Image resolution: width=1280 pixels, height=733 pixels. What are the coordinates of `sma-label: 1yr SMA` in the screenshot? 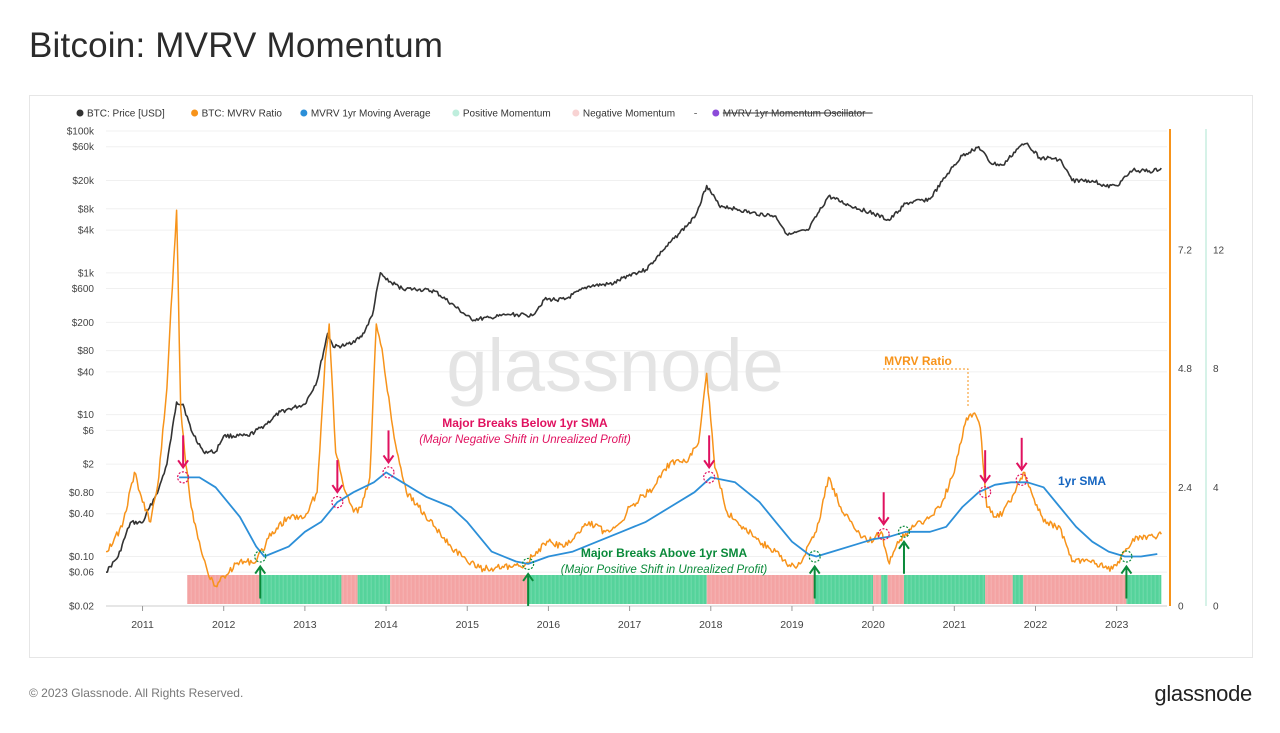 It's located at (1082, 481).